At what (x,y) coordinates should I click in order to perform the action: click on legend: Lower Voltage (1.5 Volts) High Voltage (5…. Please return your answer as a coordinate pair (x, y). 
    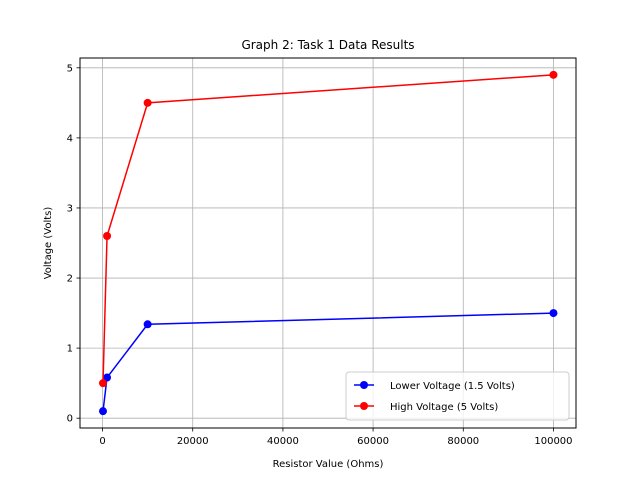
    Looking at the image, I should click on (457, 396).